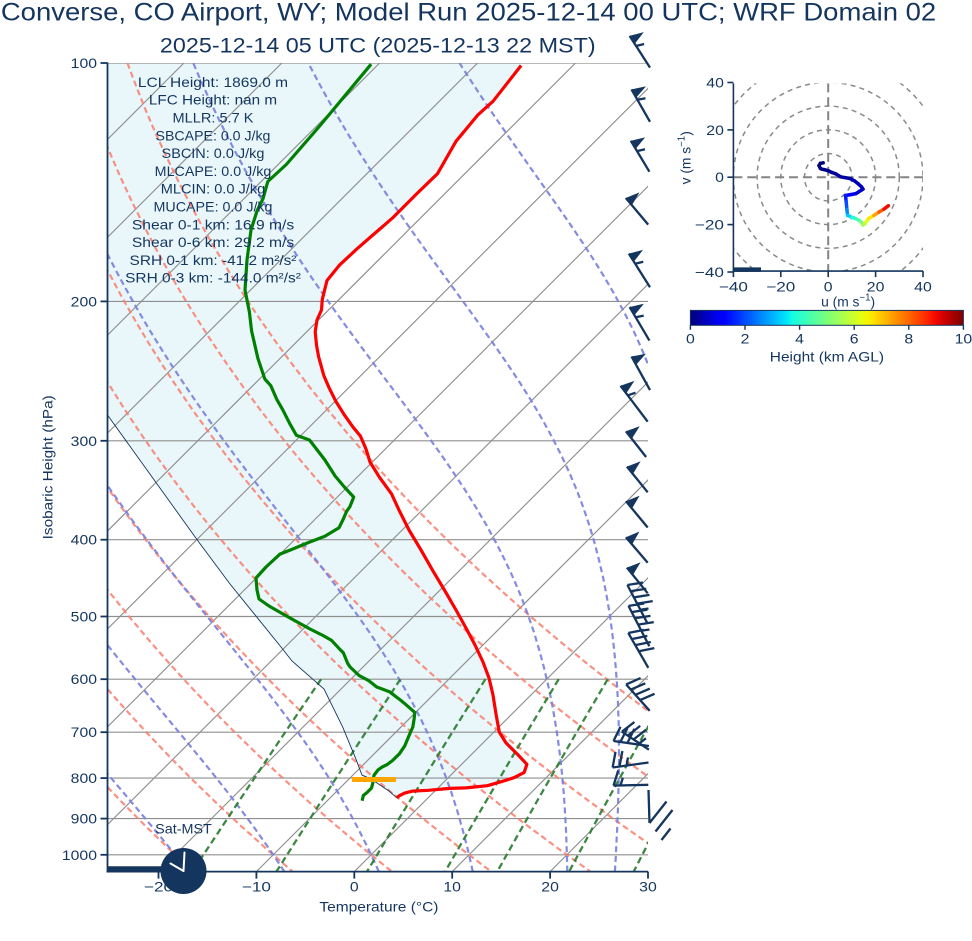 This screenshot has width=972, height=941. Describe the element at coordinates (84, 301) in the screenshot. I see `svg-text: 200` at that location.